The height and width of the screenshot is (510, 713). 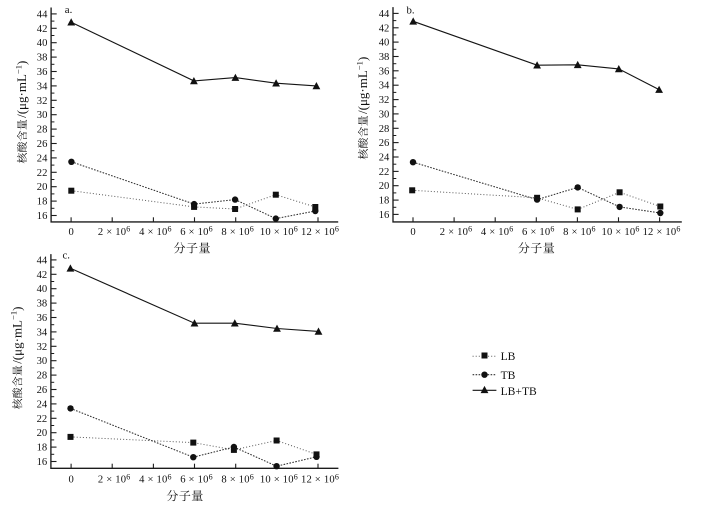 What do you see at coordinates (519, 391) in the screenshot?
I see `svg-text: LB+TB` at bounding box center [519, 391].